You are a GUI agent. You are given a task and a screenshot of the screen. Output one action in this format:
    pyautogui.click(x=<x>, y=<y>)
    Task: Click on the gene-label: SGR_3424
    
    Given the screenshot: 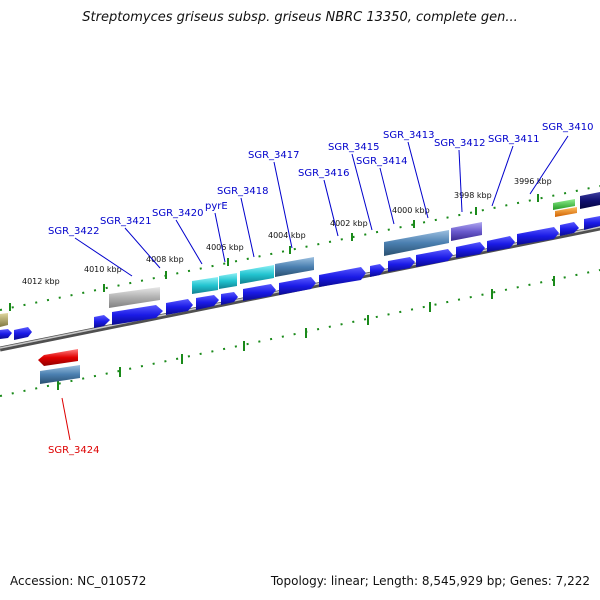 What is the action you would take?
    pyautogui.click(x=74, y=450)
    